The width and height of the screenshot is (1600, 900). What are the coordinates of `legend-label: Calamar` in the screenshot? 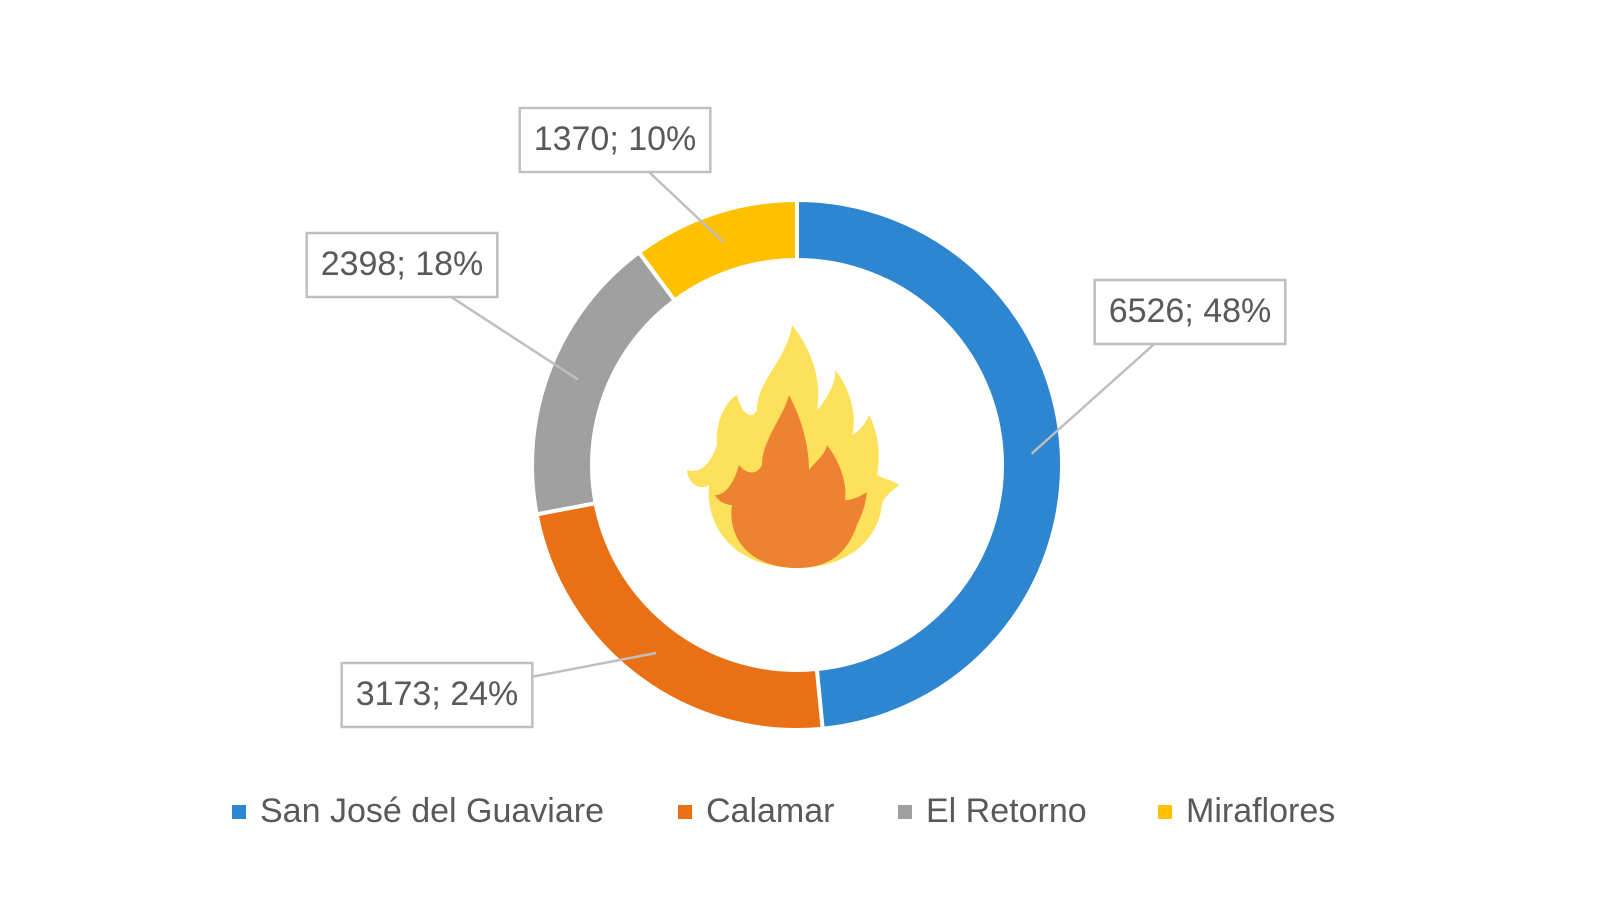 It's located at (770, 811).